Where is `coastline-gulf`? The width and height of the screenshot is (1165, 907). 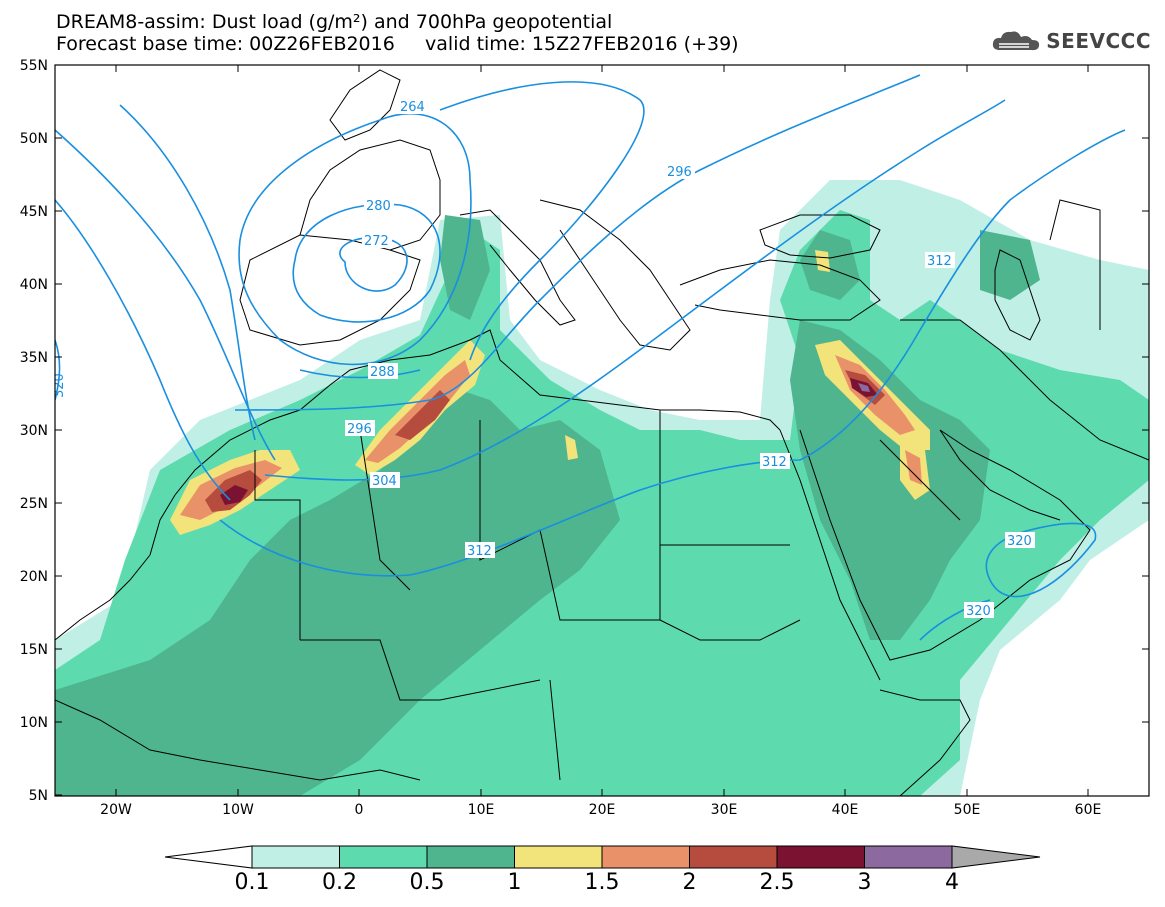
coastline-gulf is located at coordinates (1000, 475).